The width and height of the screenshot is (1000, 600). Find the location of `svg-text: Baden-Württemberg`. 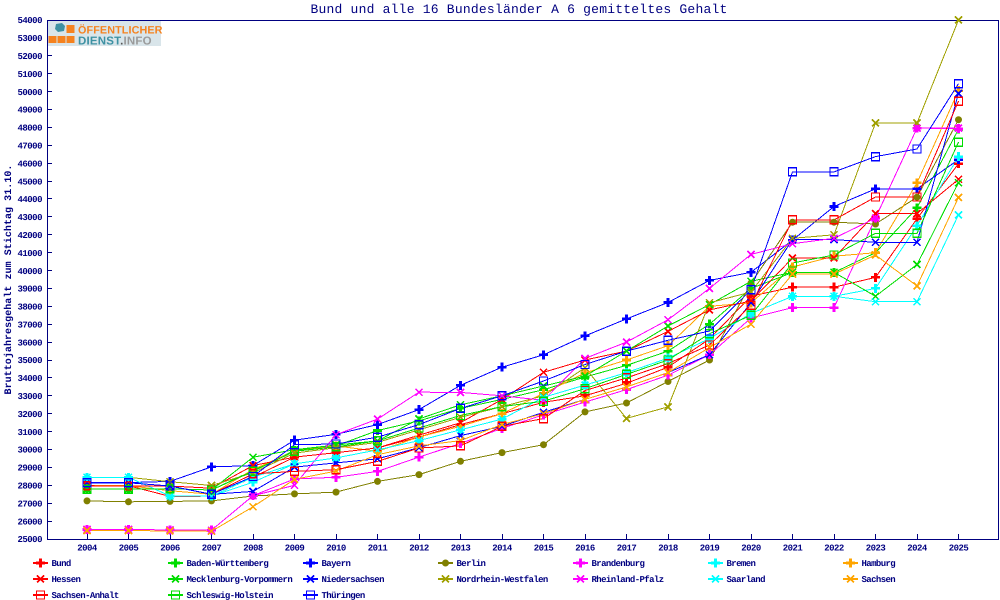

svg-text: Baden-Württemberg is located at coordinates (228, 564).